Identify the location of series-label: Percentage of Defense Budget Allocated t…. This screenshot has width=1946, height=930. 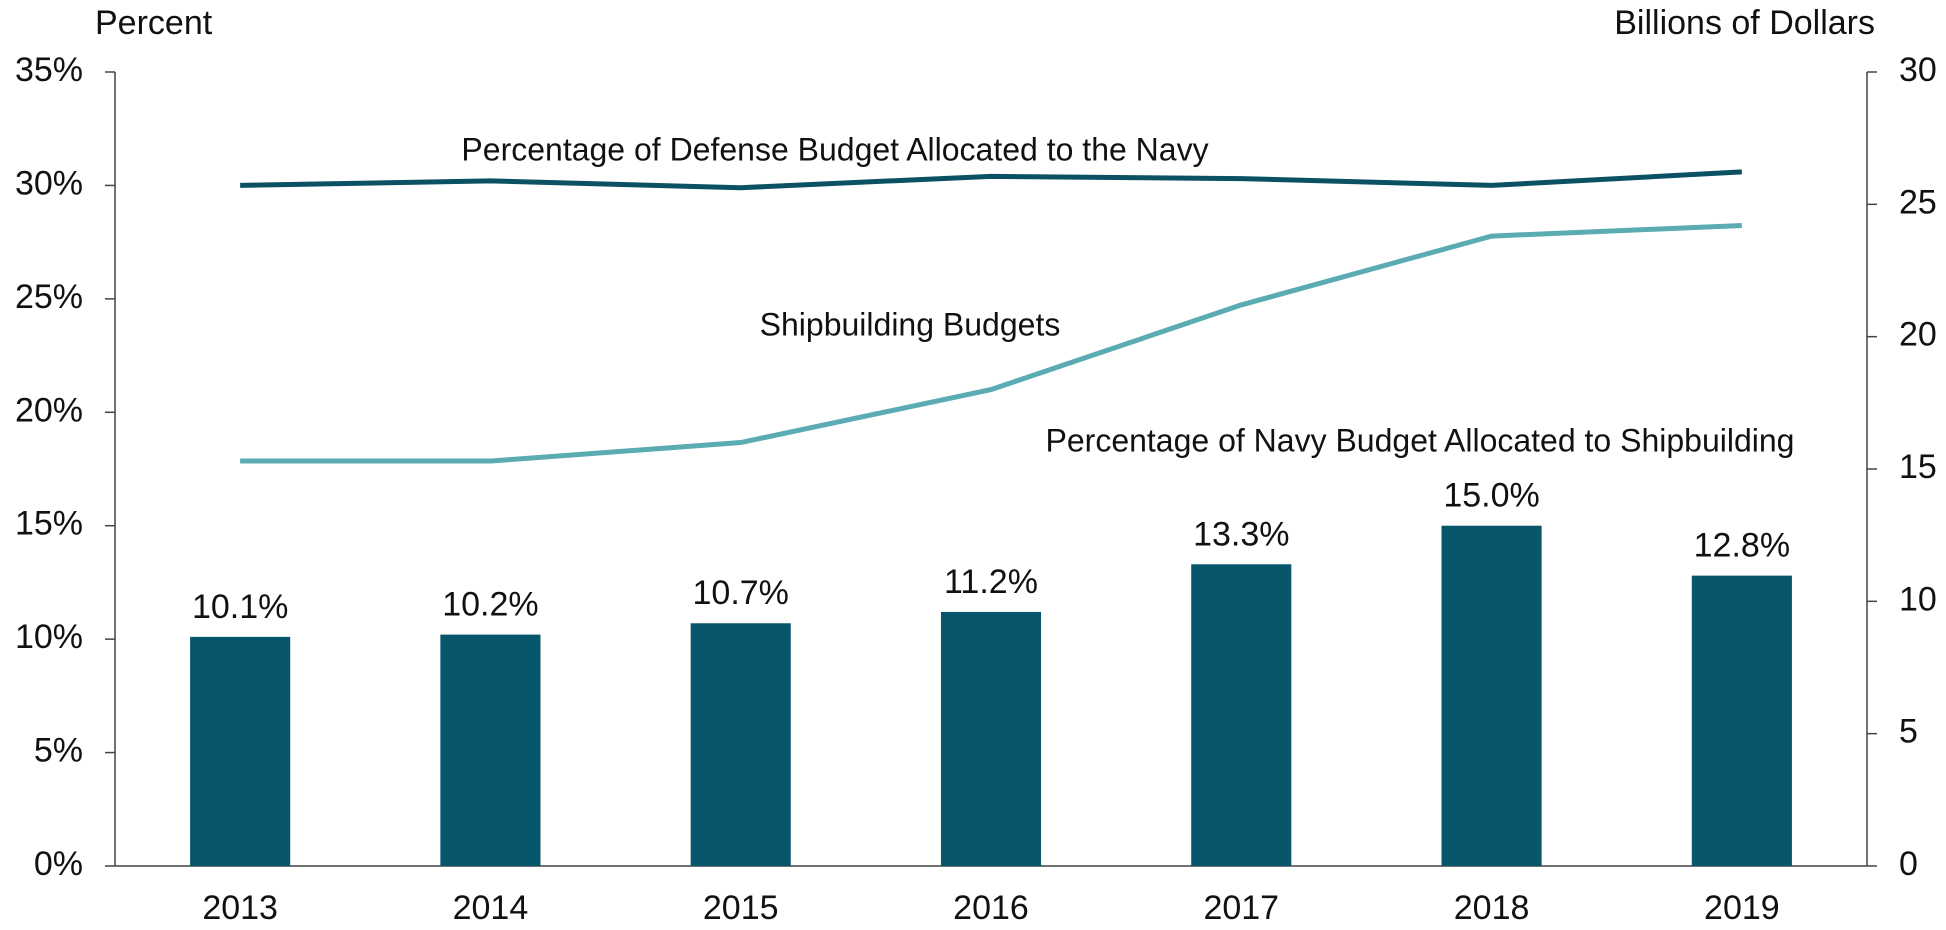
(834, 149).